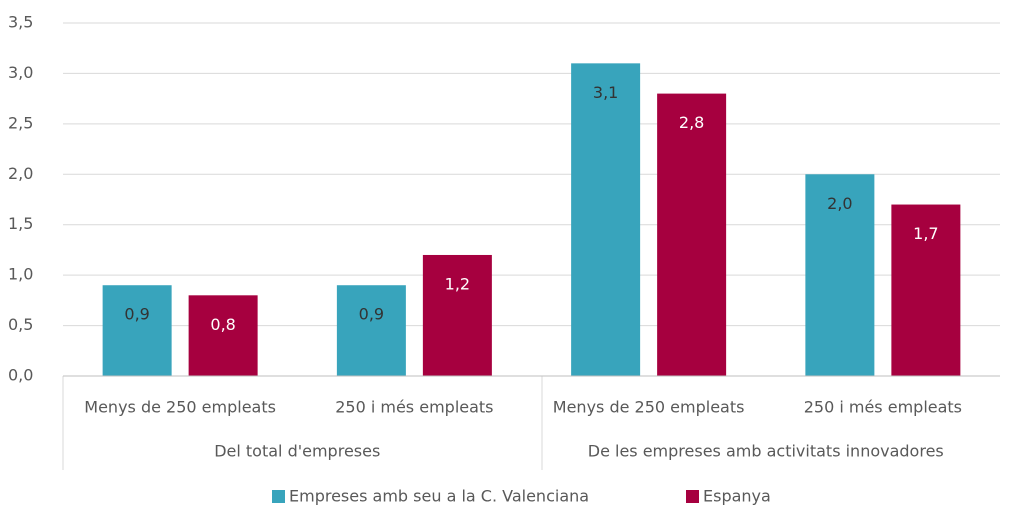 The image size is (1013, 516). I want to click on value-label: 1,7, so click(925, 233).